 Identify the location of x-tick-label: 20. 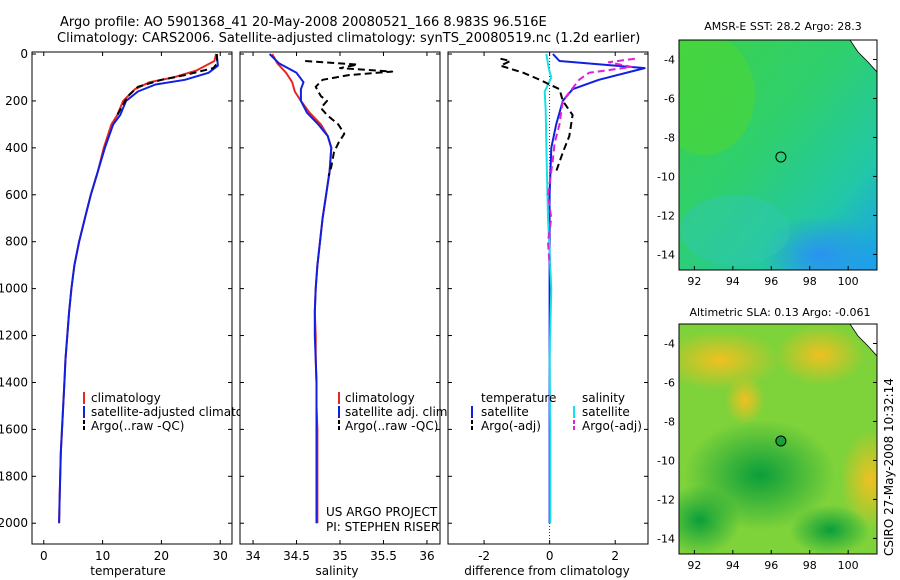
(161, 556).